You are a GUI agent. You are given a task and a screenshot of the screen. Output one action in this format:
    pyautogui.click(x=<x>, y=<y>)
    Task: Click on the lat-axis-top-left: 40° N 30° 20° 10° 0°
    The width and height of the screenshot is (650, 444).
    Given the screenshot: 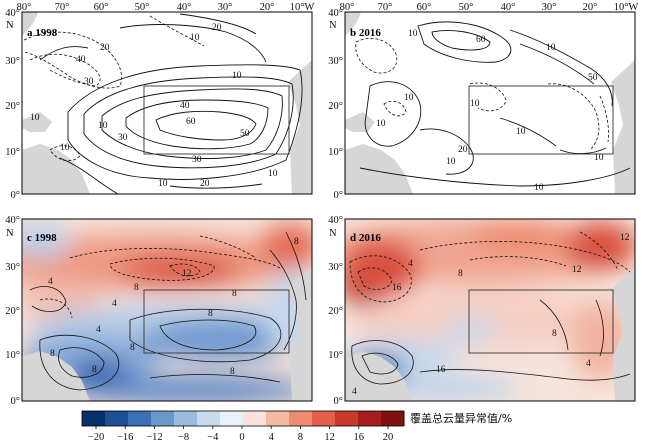 What is the action you would take?
    pyautogui.click(x=12, y=104)
    